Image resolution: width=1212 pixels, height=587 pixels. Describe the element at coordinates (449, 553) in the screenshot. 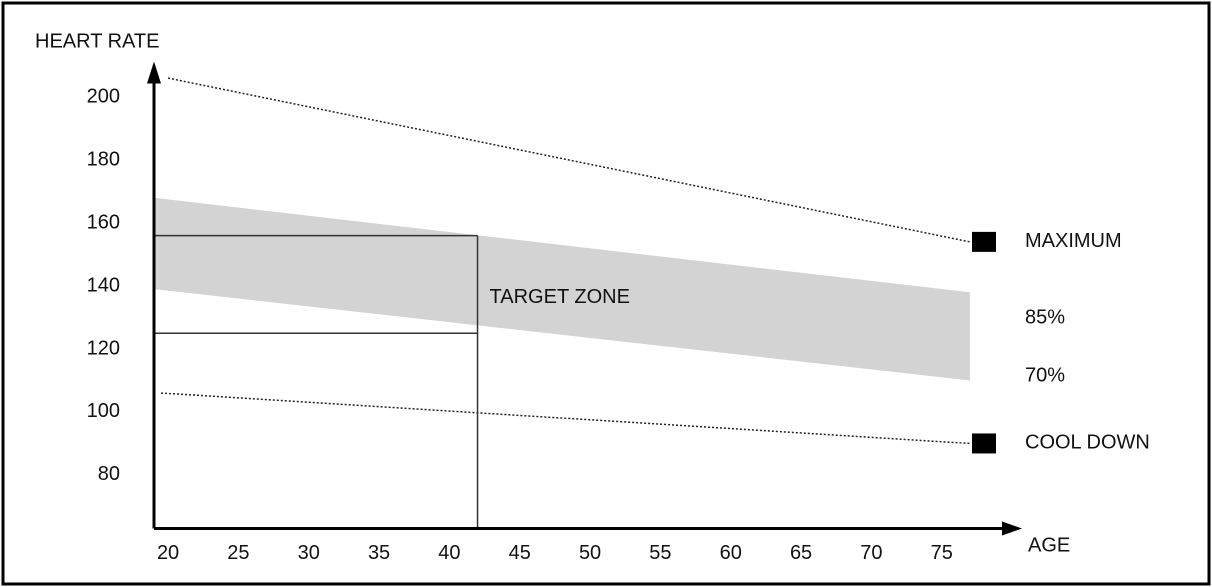

I see `x-tick-label: 40` at that location.